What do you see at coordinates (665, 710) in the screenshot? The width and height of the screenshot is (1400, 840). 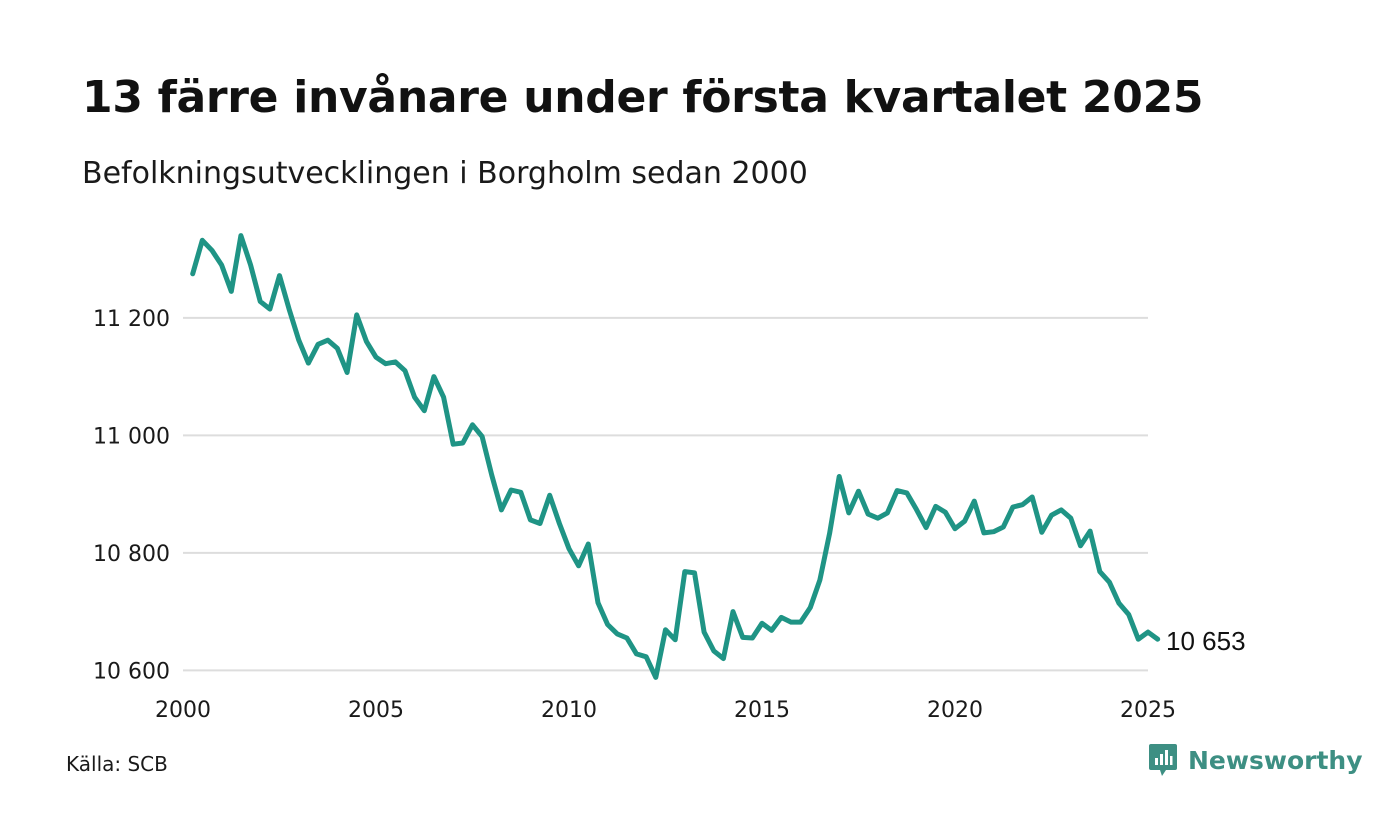 I see `x-axis-ticks: 2000 2005 2010 2015 2020 2025` at bounding box center [665, 710].